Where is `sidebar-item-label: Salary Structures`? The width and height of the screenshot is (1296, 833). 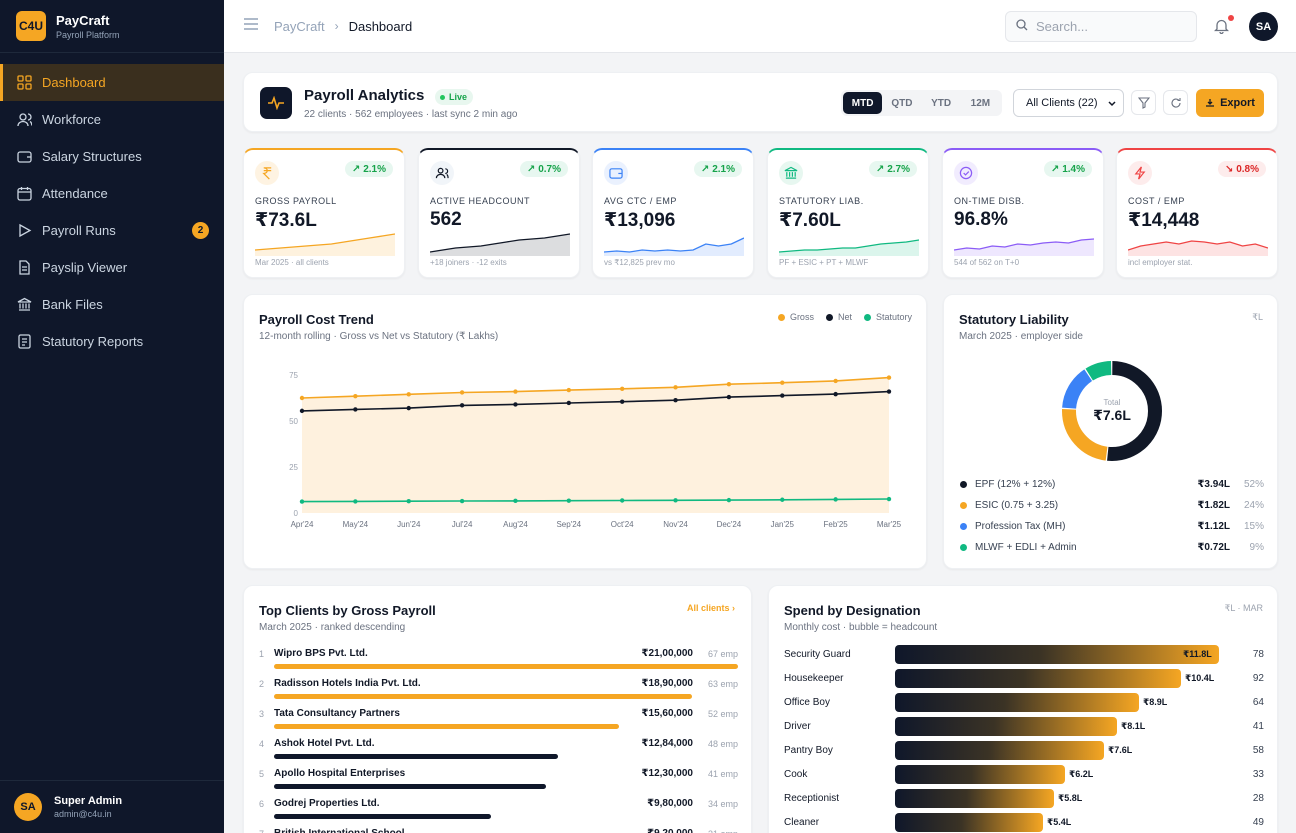 sidebar-item-label: Salary Structures is located at coordinates (92, 156).